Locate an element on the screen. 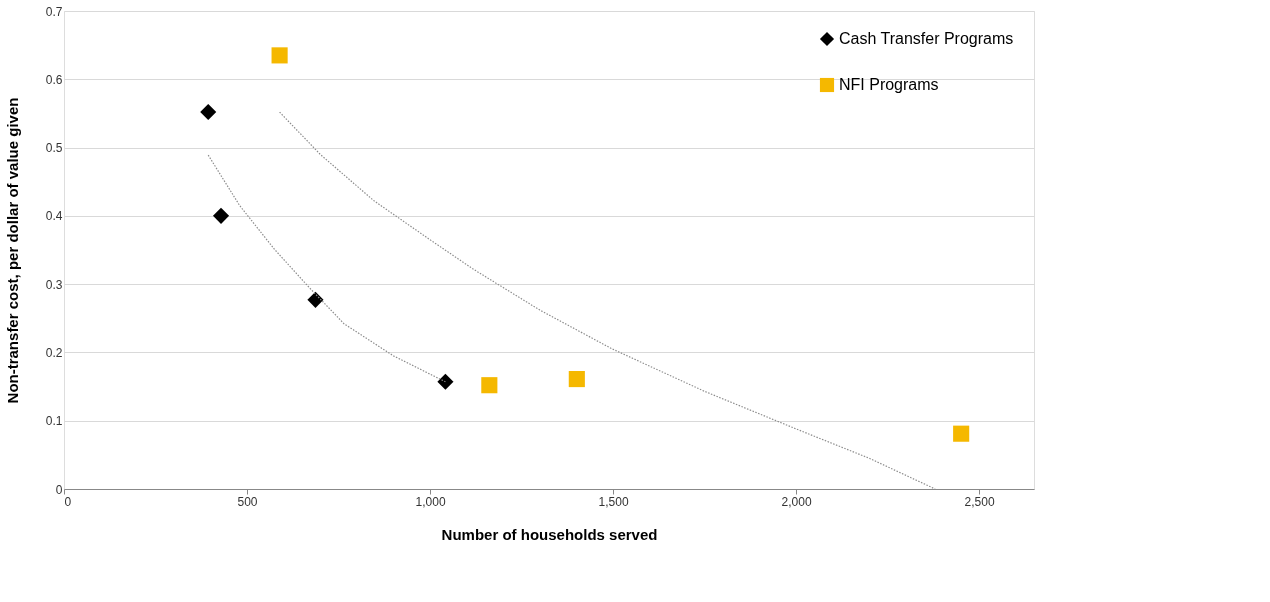  y-tick-label: 0.1 is located at coordinates (54, 421).